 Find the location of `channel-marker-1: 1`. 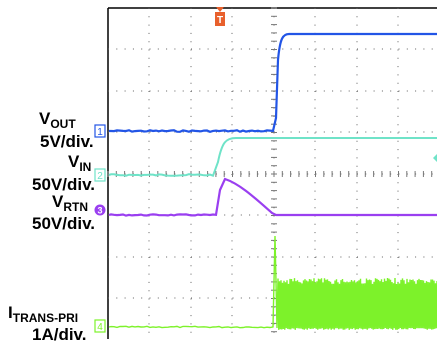

channel-marker-1: 1 is located at coordinates (100, 131).